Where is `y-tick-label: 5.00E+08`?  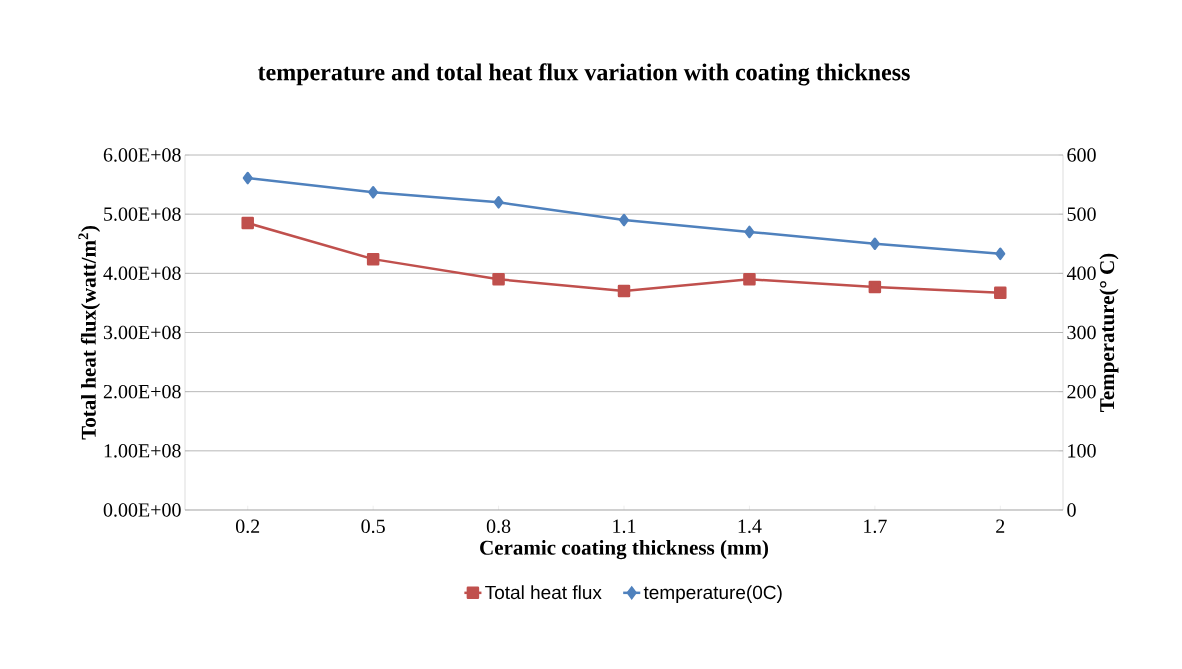
y-tick-label: 5.00E+08 is located at coordinates (142, 214).